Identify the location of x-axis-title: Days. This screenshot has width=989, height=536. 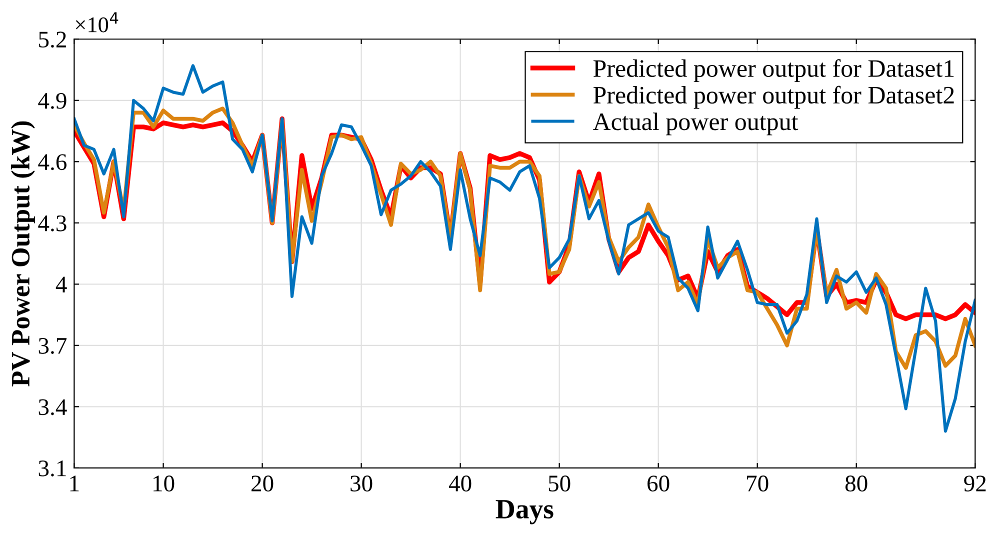
(525, 512).